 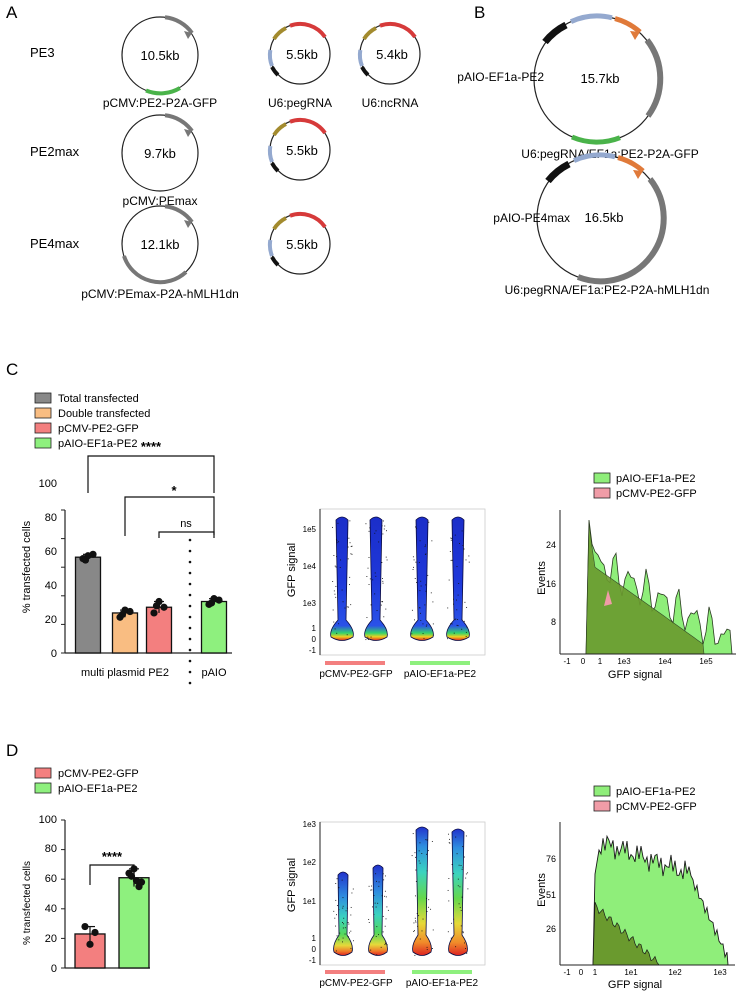 What do you see at coordinates (314, 938) in the screenshot?
I see `y-tick-label: 1` at bounding box center [314, 938].